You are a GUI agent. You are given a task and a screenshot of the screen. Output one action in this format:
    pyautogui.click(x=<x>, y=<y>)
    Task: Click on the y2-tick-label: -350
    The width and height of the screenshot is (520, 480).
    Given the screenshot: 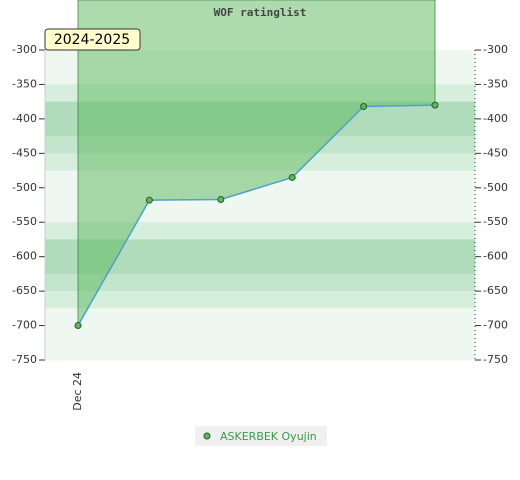 What is the action you would take?
    pyautogui.click(x=495, y=83)
    